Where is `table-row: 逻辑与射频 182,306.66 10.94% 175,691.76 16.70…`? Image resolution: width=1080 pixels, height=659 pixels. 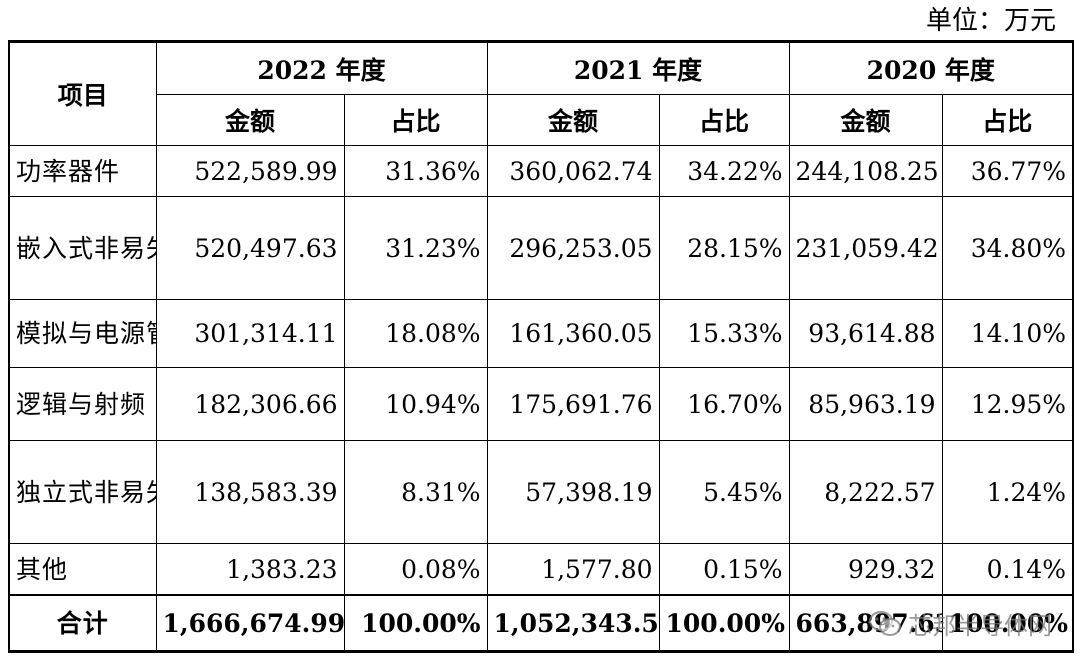
table-row: 逻辑与射频 182,306.66 10.94% 175,691.76 16.70… is located at coordinates (541, 404).